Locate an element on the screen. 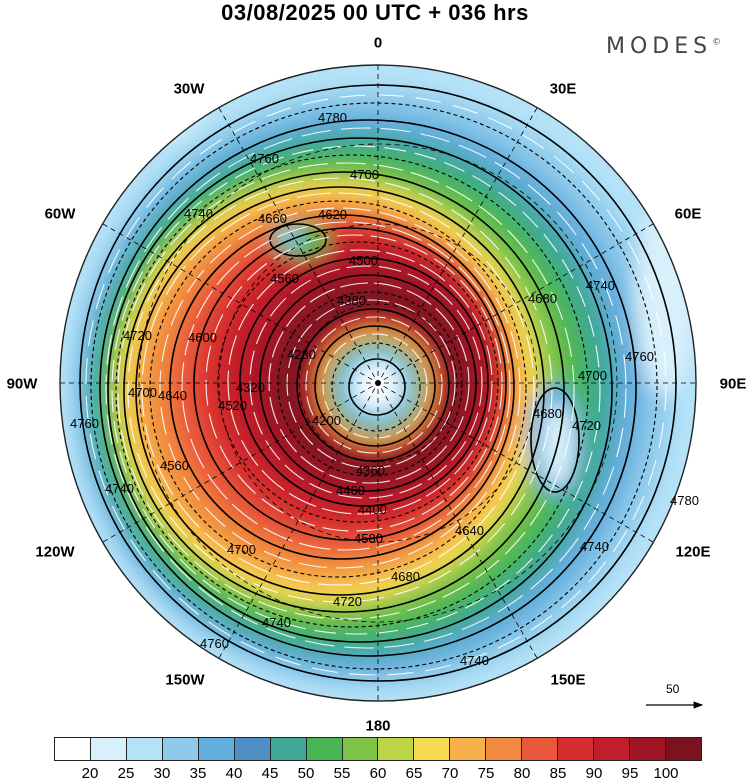  colorbar-tick-label: 70 is located at coordinates (450, 773).